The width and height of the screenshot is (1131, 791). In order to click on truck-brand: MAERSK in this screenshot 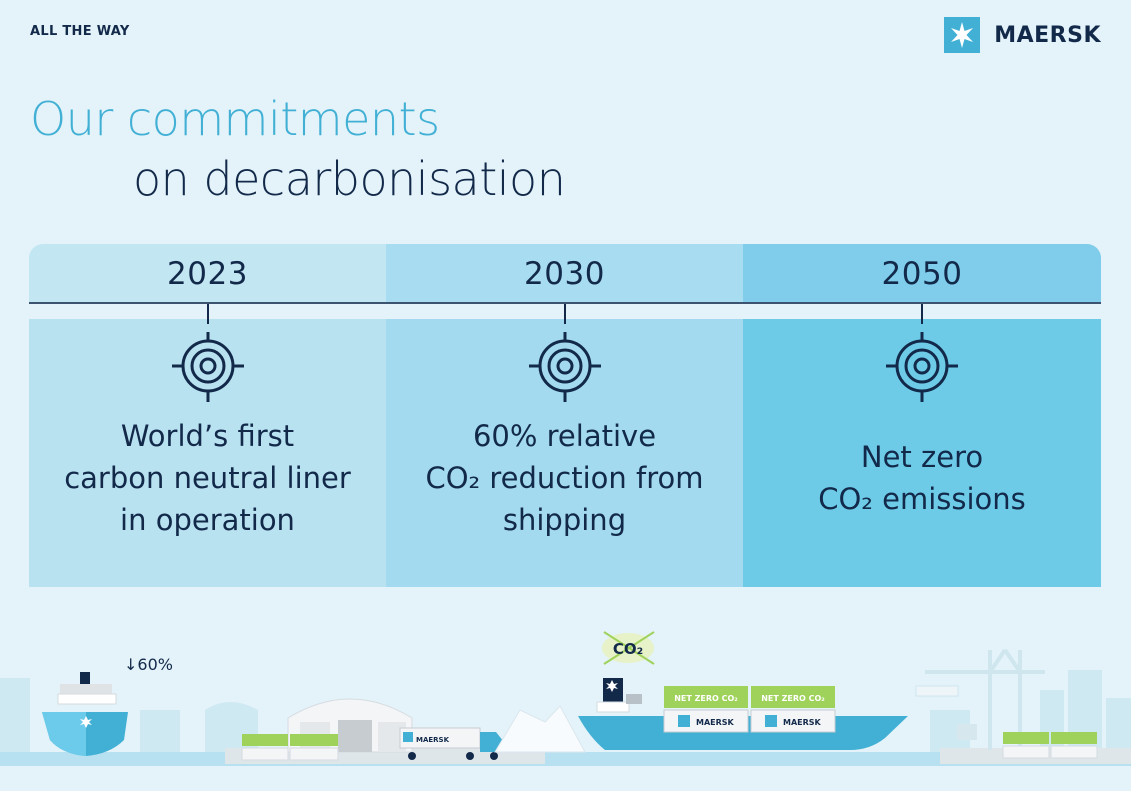, I will do `click(433, 740)`.